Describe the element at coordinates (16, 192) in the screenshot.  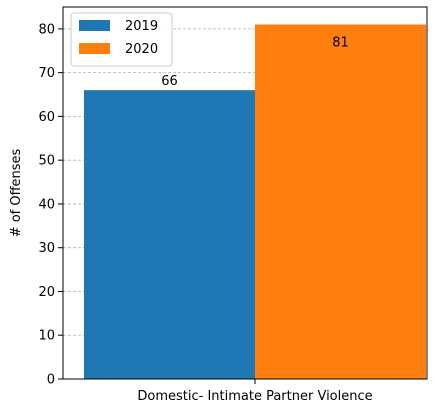
I see `y-axis-label: # of Offenses` at that location.